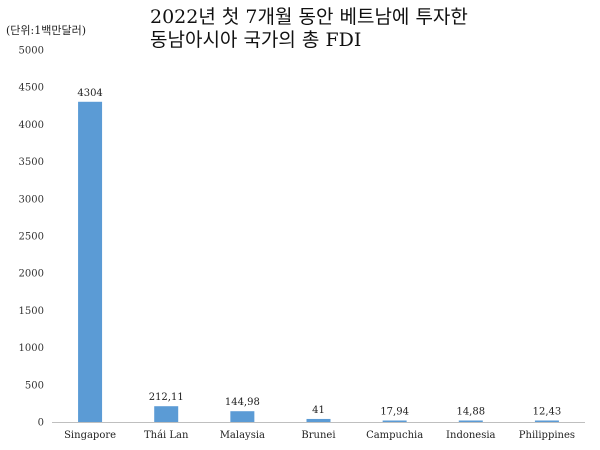  What do you see at coordinates (34, 385) in the screenshot?
I see `y-tick-label: 500` at bounding box center [34, 385].